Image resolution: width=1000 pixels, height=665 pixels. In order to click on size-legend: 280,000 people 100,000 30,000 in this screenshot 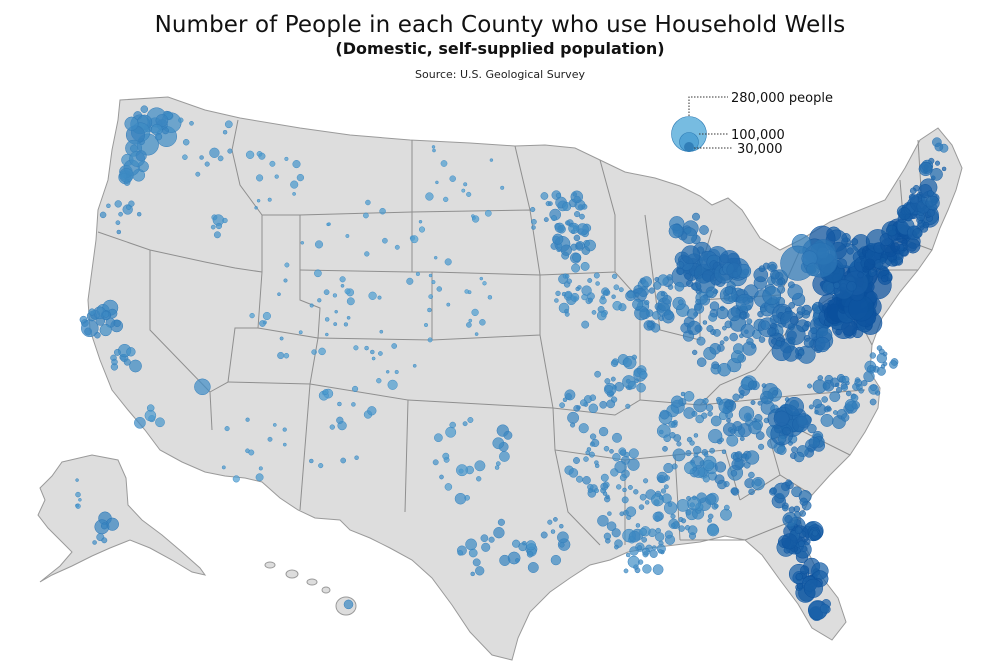, I will do `click(752, 124)`.